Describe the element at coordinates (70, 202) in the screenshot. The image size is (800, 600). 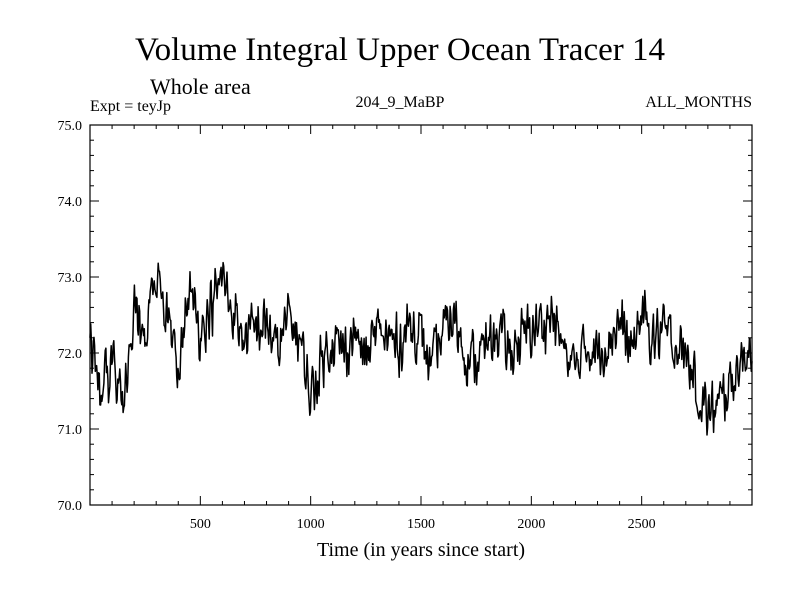
I see `y-tick-label: 74.0` at that location.